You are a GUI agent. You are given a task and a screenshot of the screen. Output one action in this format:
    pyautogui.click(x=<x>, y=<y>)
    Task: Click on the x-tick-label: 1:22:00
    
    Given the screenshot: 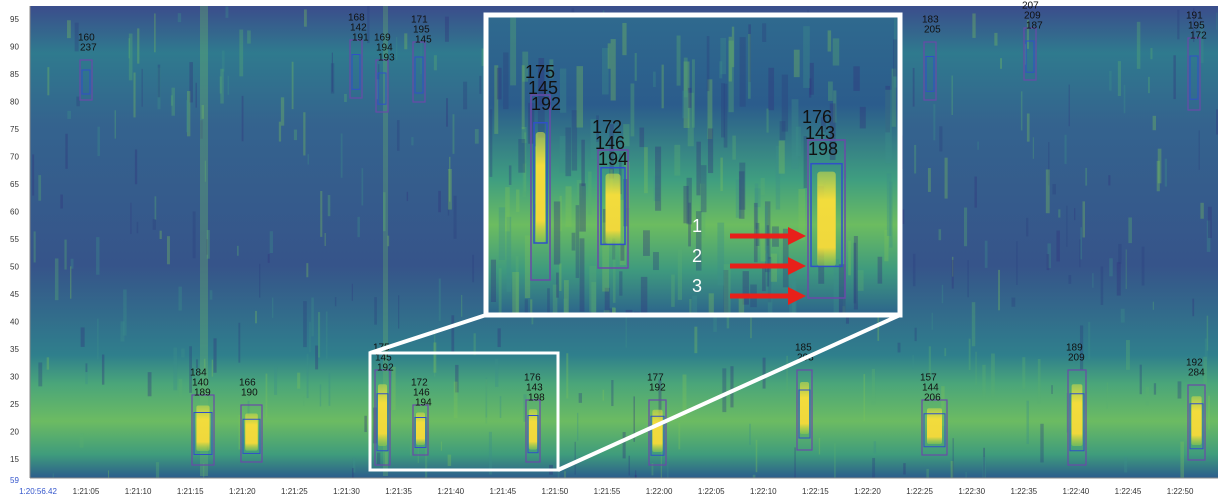 What is the action you would take?
    pyautogui.click(x=659, y=491)
    